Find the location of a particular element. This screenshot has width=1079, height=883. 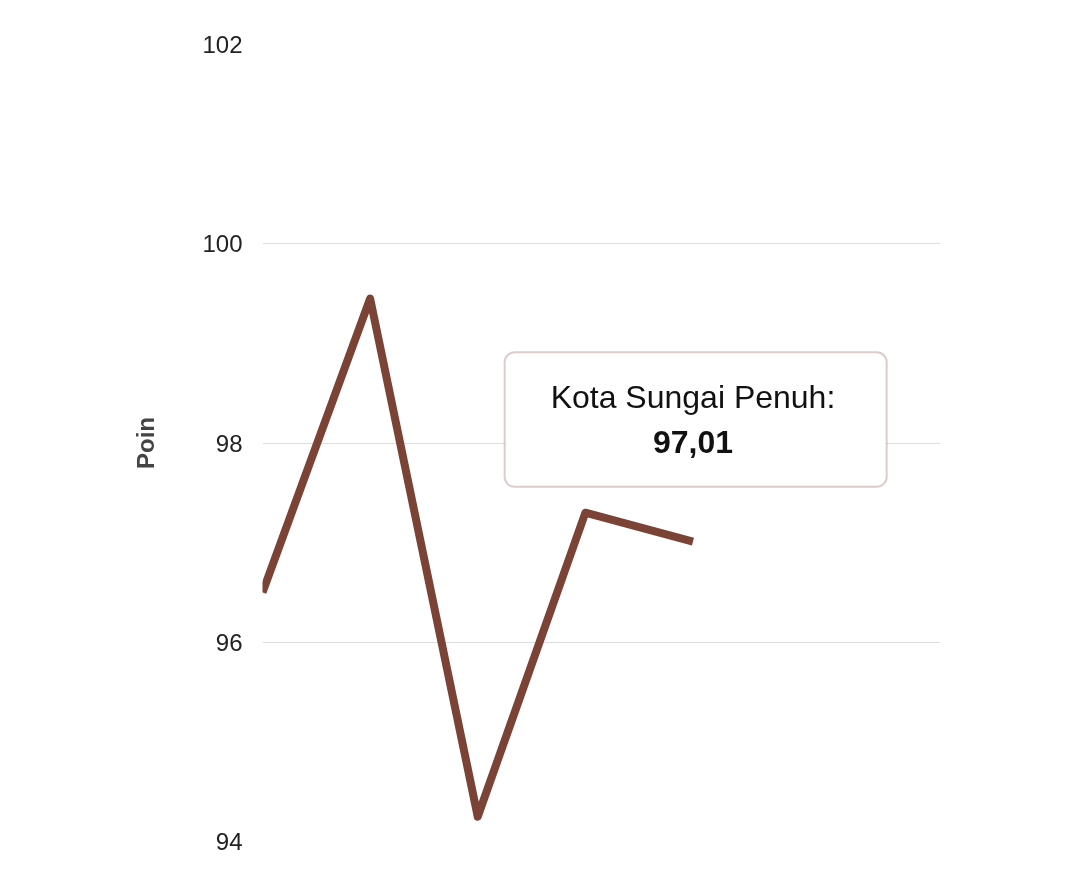

y-tick-label: 102 is located at coordinates (222, 44).